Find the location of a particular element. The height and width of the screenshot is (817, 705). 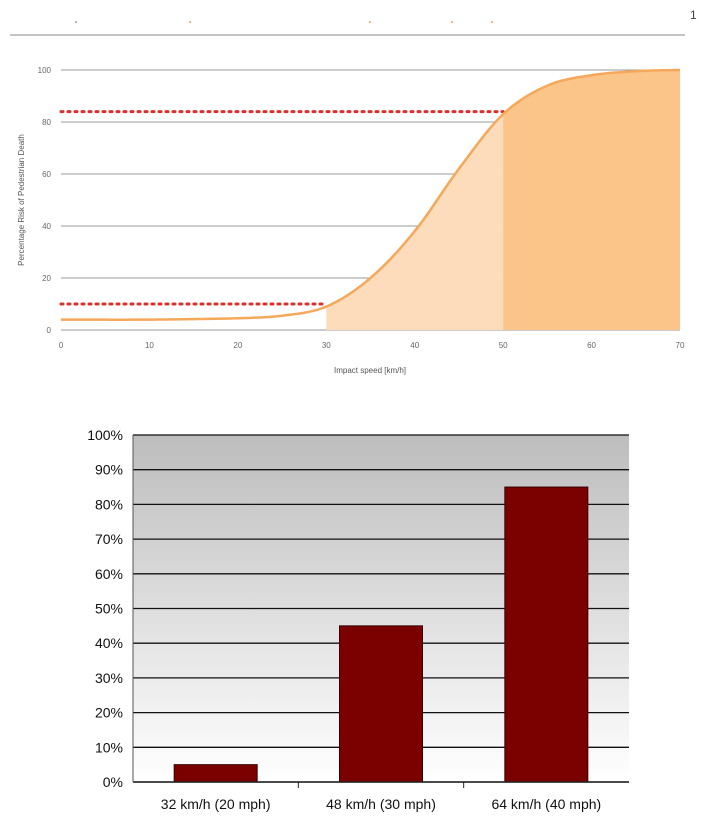

y-axis-label: Percentage Risk of Pedestrian Death is located at coordinates (21, 200).